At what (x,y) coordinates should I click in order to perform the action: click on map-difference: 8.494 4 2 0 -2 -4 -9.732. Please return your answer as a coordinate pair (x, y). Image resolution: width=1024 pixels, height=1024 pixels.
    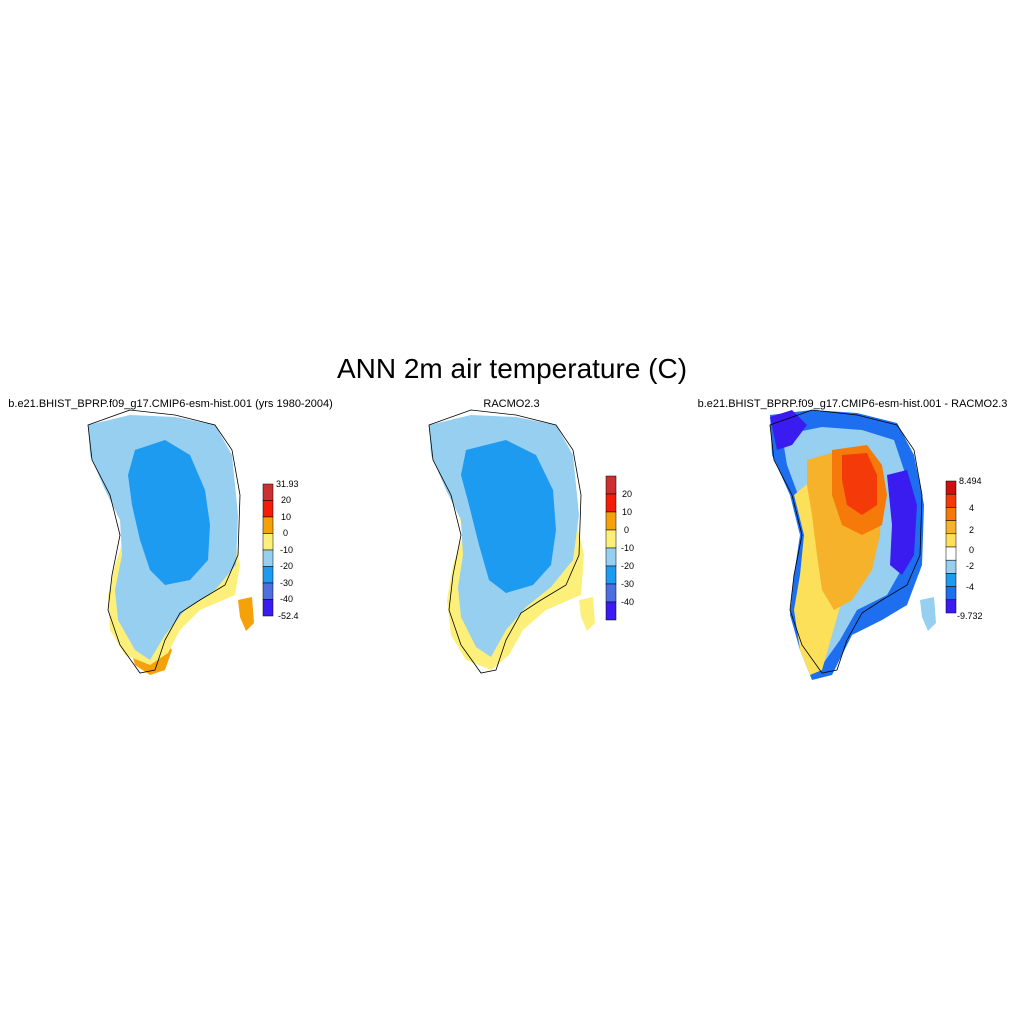
    Looking at the image, I should click on (876, 544).